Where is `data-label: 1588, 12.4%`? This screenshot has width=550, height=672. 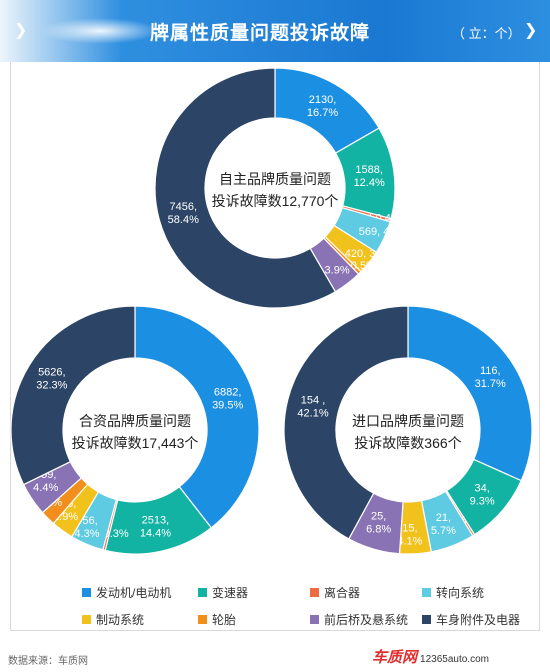 data-label: 1588, 12.4% is located at coordinates (369, 176).